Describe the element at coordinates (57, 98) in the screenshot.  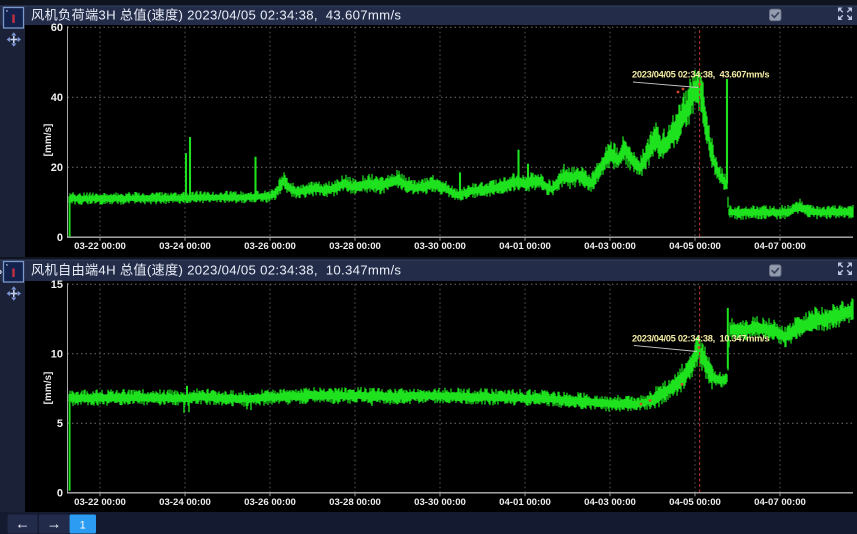
I see `svg-text: 40` at that location.